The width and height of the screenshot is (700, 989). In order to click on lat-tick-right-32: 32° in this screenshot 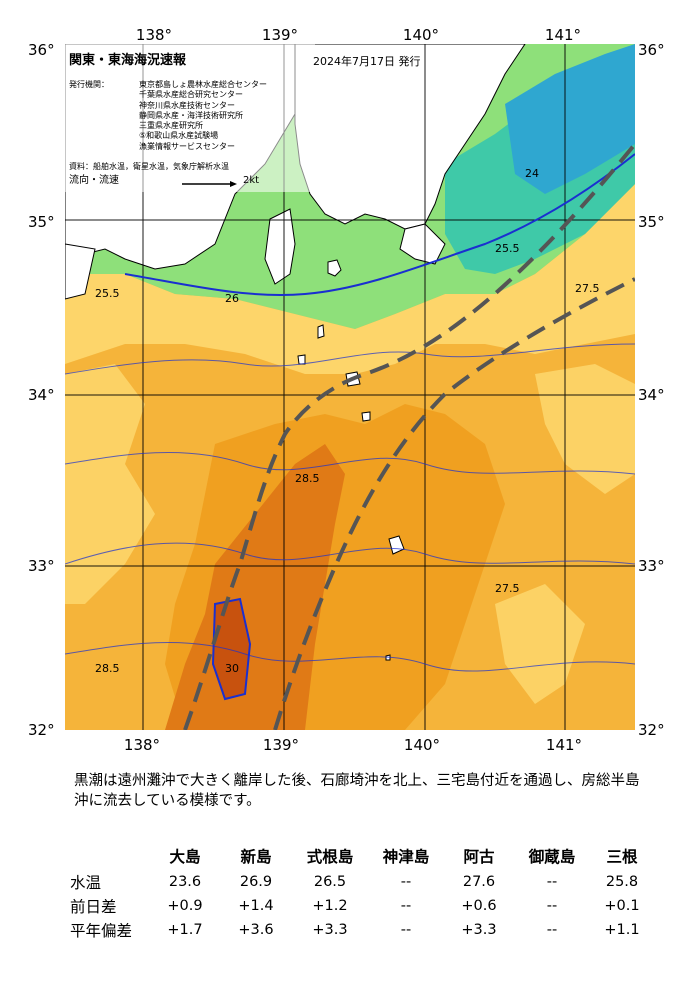, I will do `click(651, 730)`.